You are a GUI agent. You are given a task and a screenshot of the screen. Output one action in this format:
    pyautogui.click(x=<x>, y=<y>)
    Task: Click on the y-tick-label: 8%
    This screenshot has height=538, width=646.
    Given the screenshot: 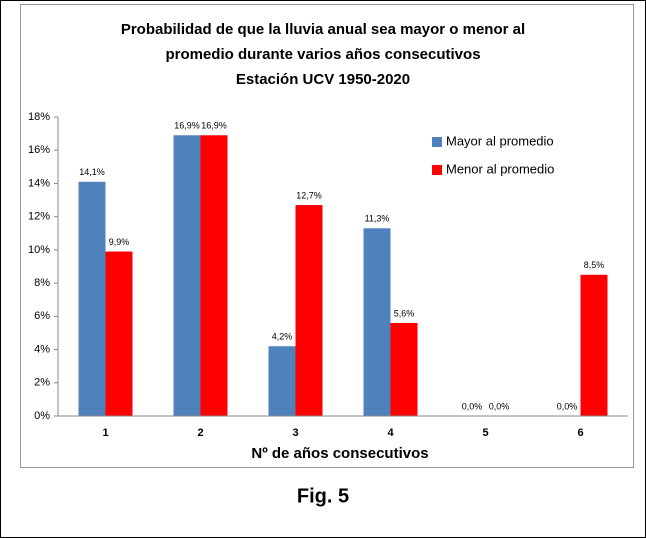 What is the action you would take?
    pyautogui.click(x=42, y=283)
    